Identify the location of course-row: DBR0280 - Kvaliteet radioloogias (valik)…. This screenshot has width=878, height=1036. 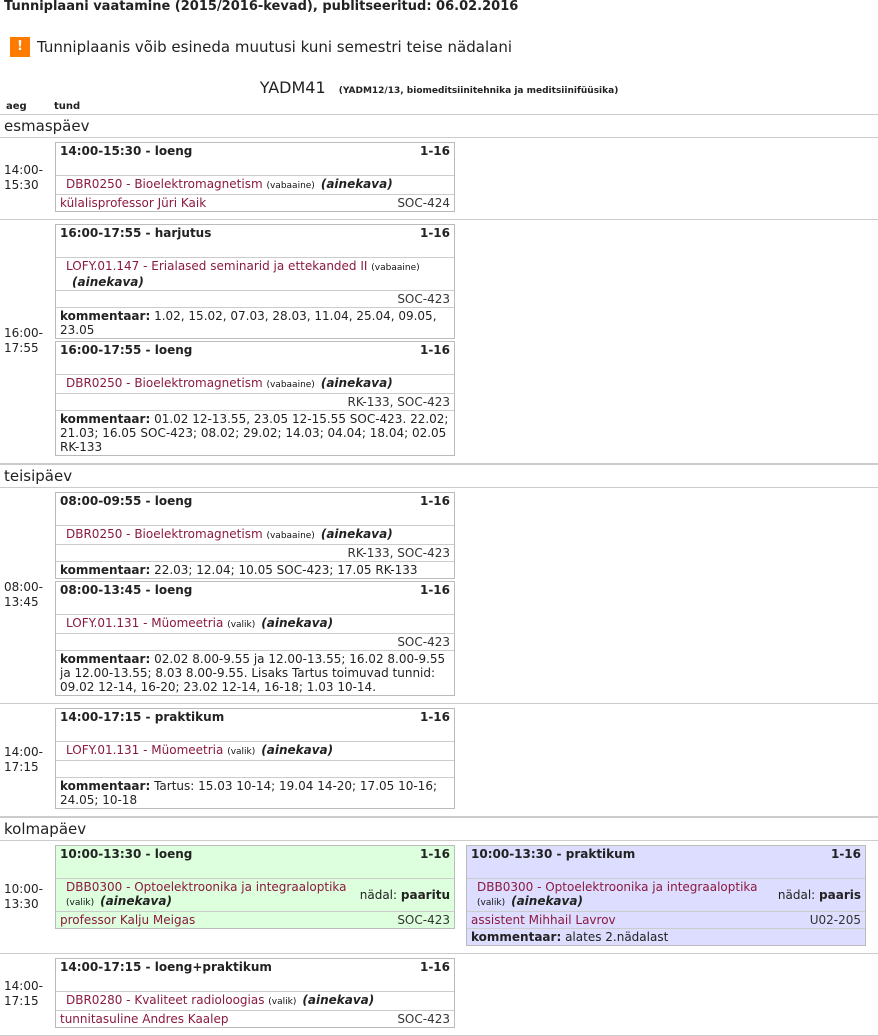
(255, 1000).